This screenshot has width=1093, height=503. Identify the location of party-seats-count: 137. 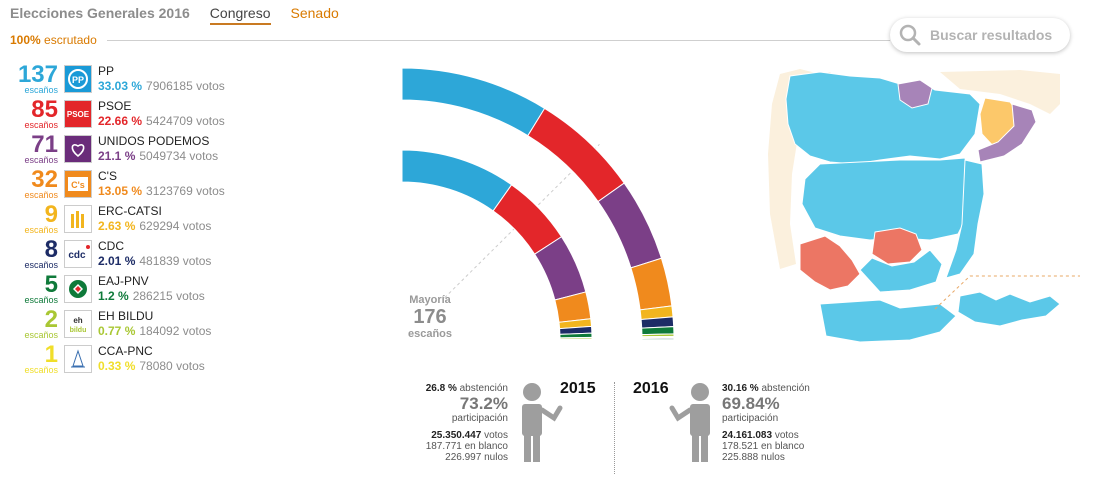
(37, 74).